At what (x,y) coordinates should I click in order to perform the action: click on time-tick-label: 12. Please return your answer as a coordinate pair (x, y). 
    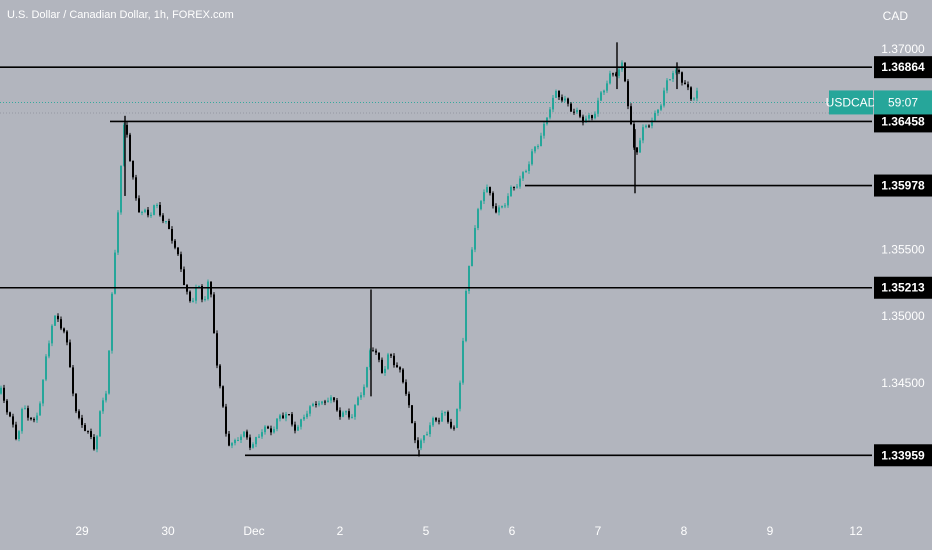
    Looking at the image, I should click on (856, 531).